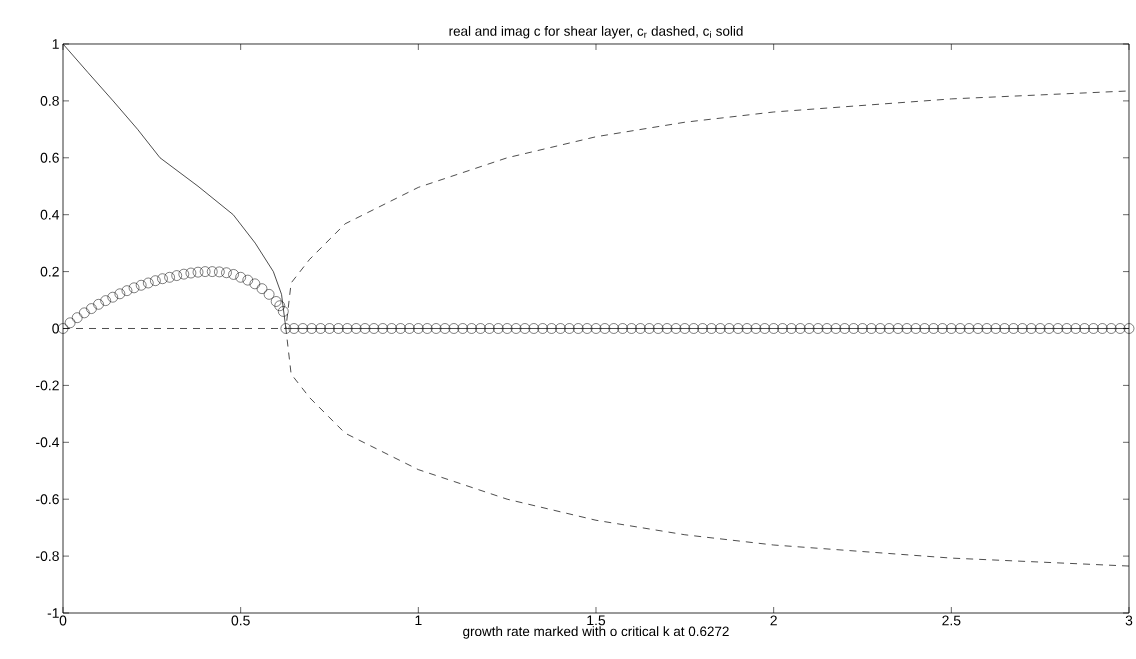  What do you see at coordinates (49, 100) in the screenshot?
I see `y-tick-label: 0.8` at bounding box center [49, 100].